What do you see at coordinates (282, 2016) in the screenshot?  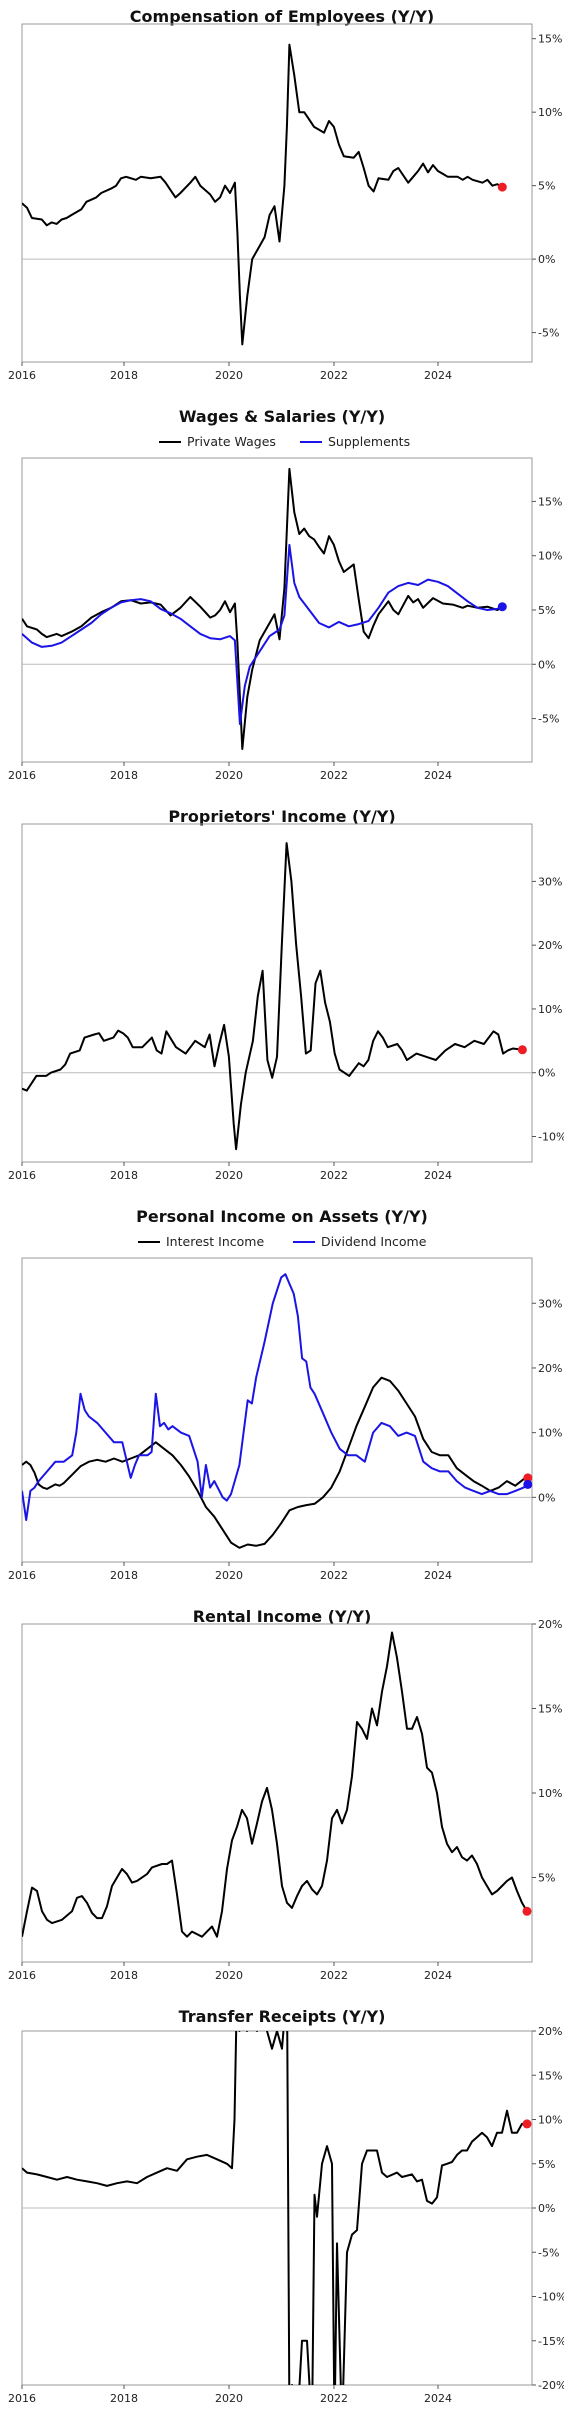 I see `chart-title: Transfer Receipts (Y/Y)` at bounding box center [282, 2016].